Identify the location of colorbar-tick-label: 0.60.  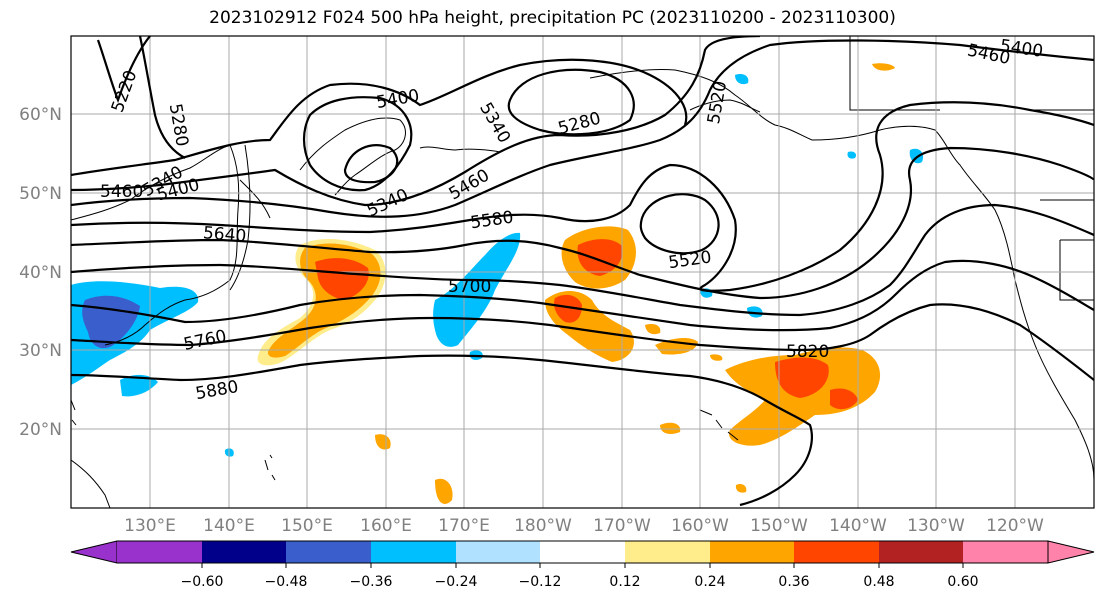
(962, 582).